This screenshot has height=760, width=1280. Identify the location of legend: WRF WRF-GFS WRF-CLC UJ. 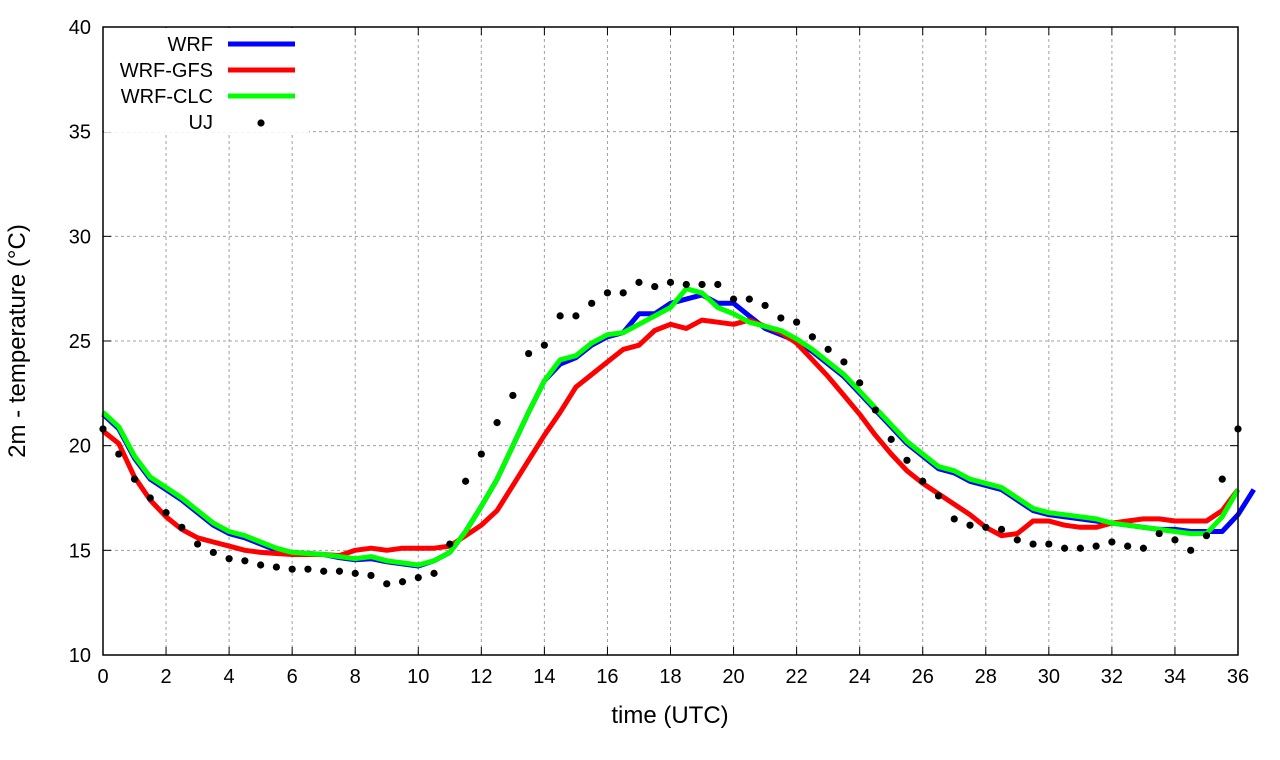
(206, 81).